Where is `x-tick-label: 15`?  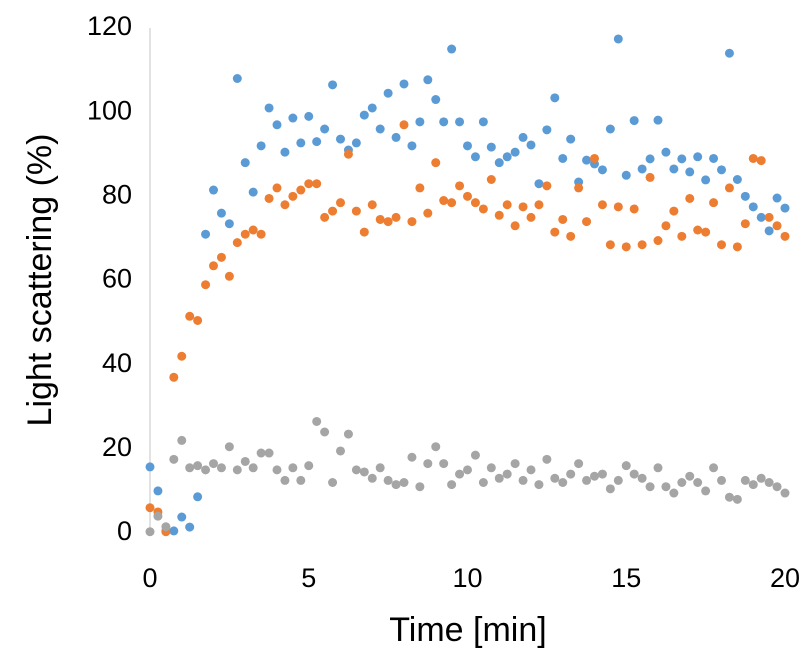 x-tick-label: 15 is located at coordinates (626, 578).